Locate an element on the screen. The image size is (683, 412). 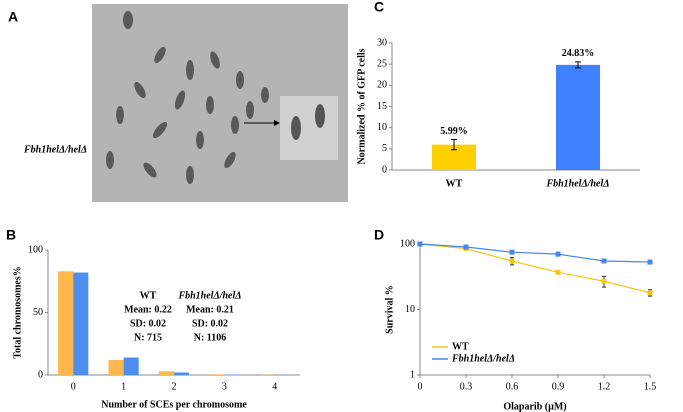
y-tick-label: 30 is located at coordinates (382, 42).